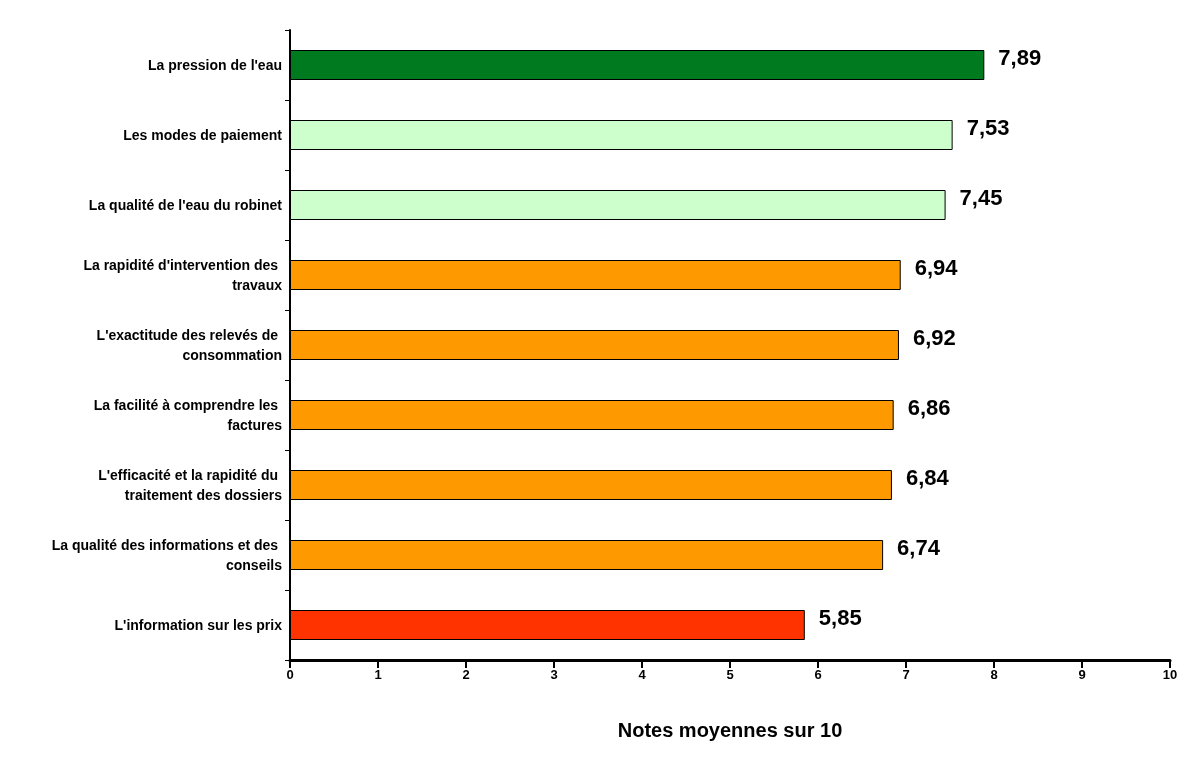 The image size is (1190, 760). I want to click on y-tick-label: La facilité à comprendre les factures, so click(188, 415).